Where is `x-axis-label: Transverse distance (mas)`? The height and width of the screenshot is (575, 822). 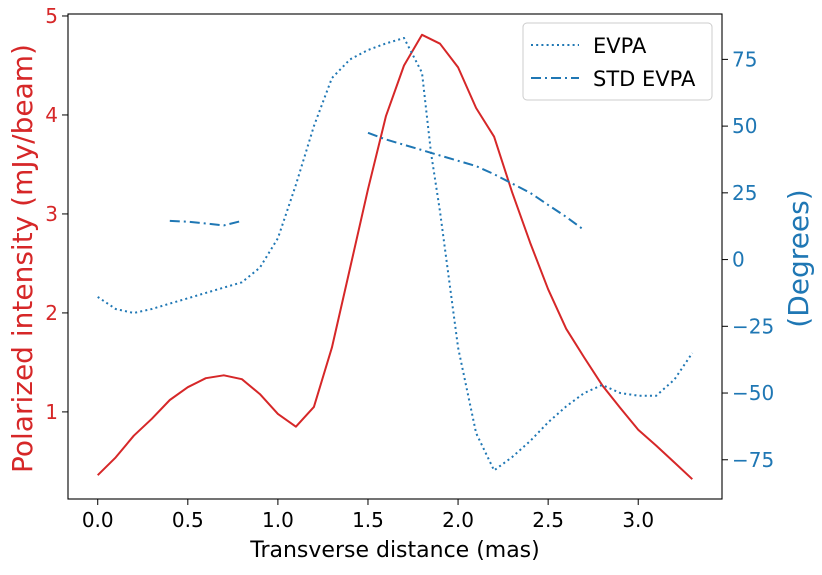 x-axis-label: Transverse distance (mas) is located at coordinates (394, 550).